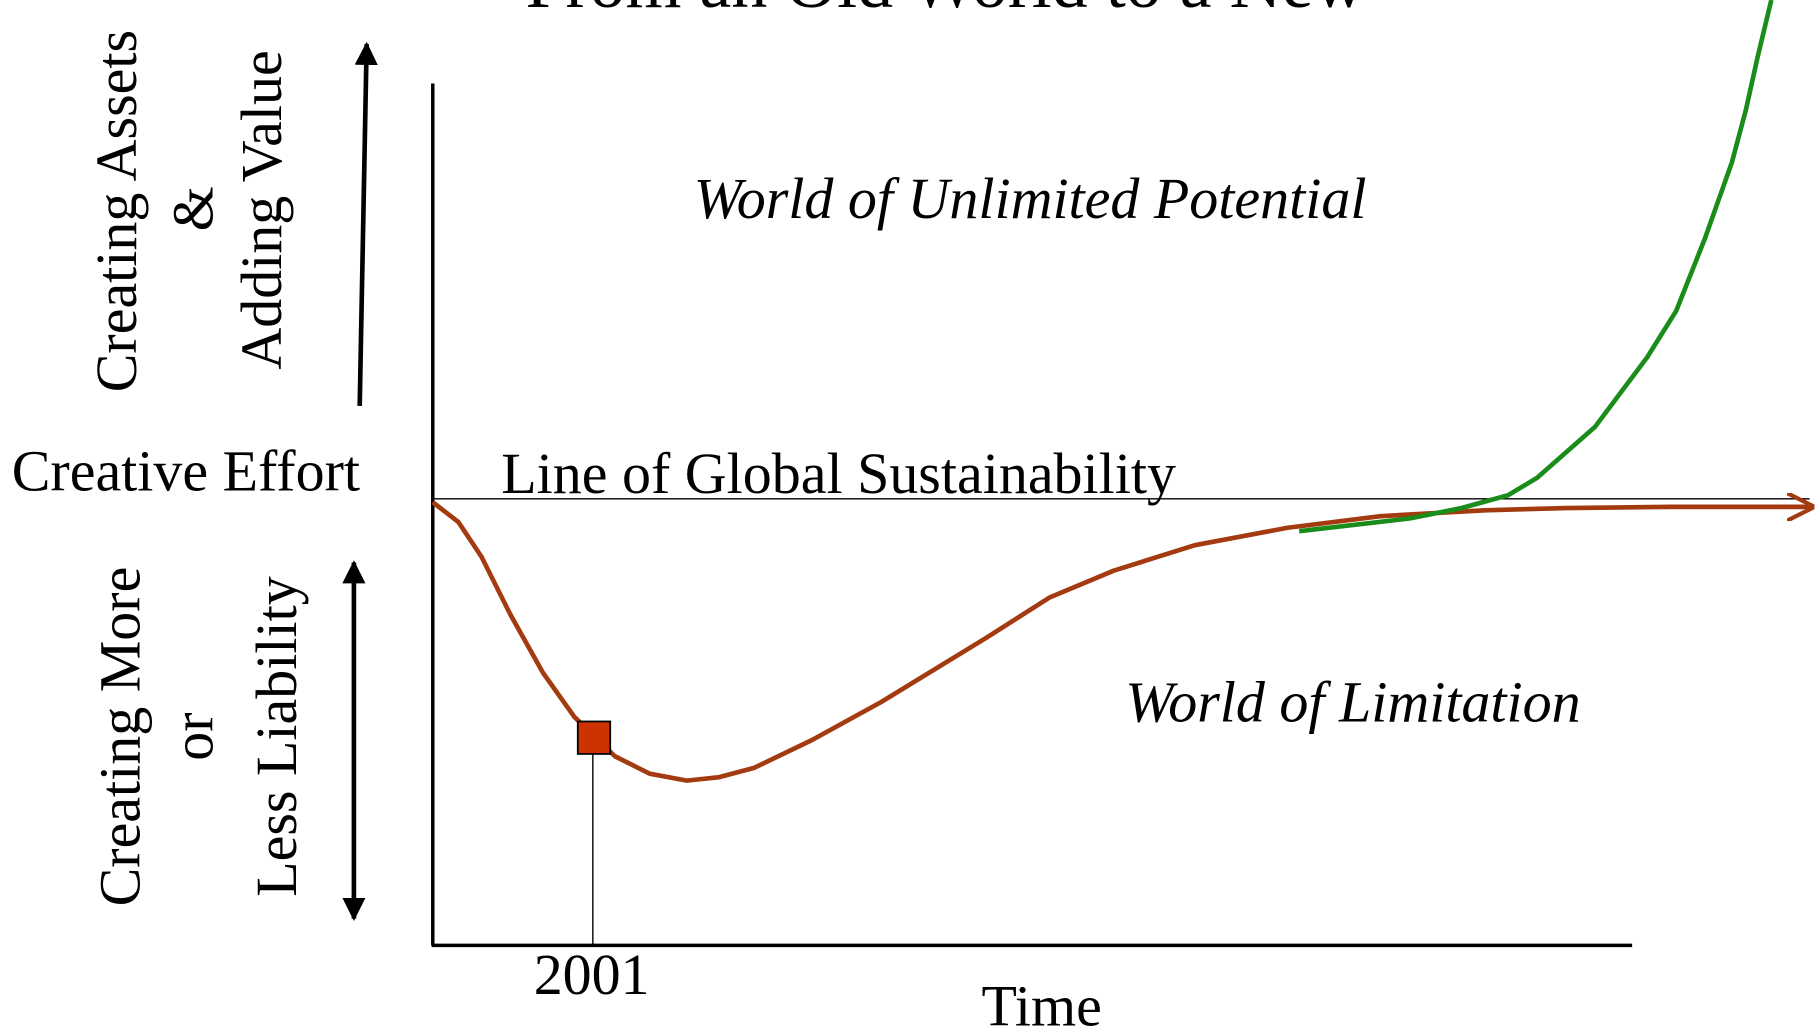  I want to click on y-lower-line3: Less Liability, so click(276, 736).